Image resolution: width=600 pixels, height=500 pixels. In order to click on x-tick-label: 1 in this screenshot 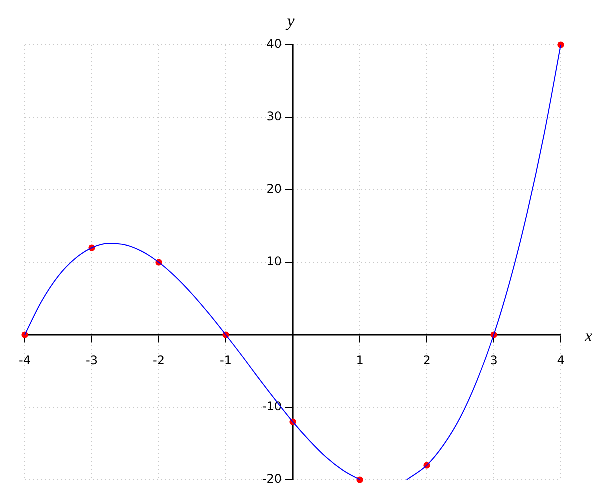, I will do `click(360, 360)`.